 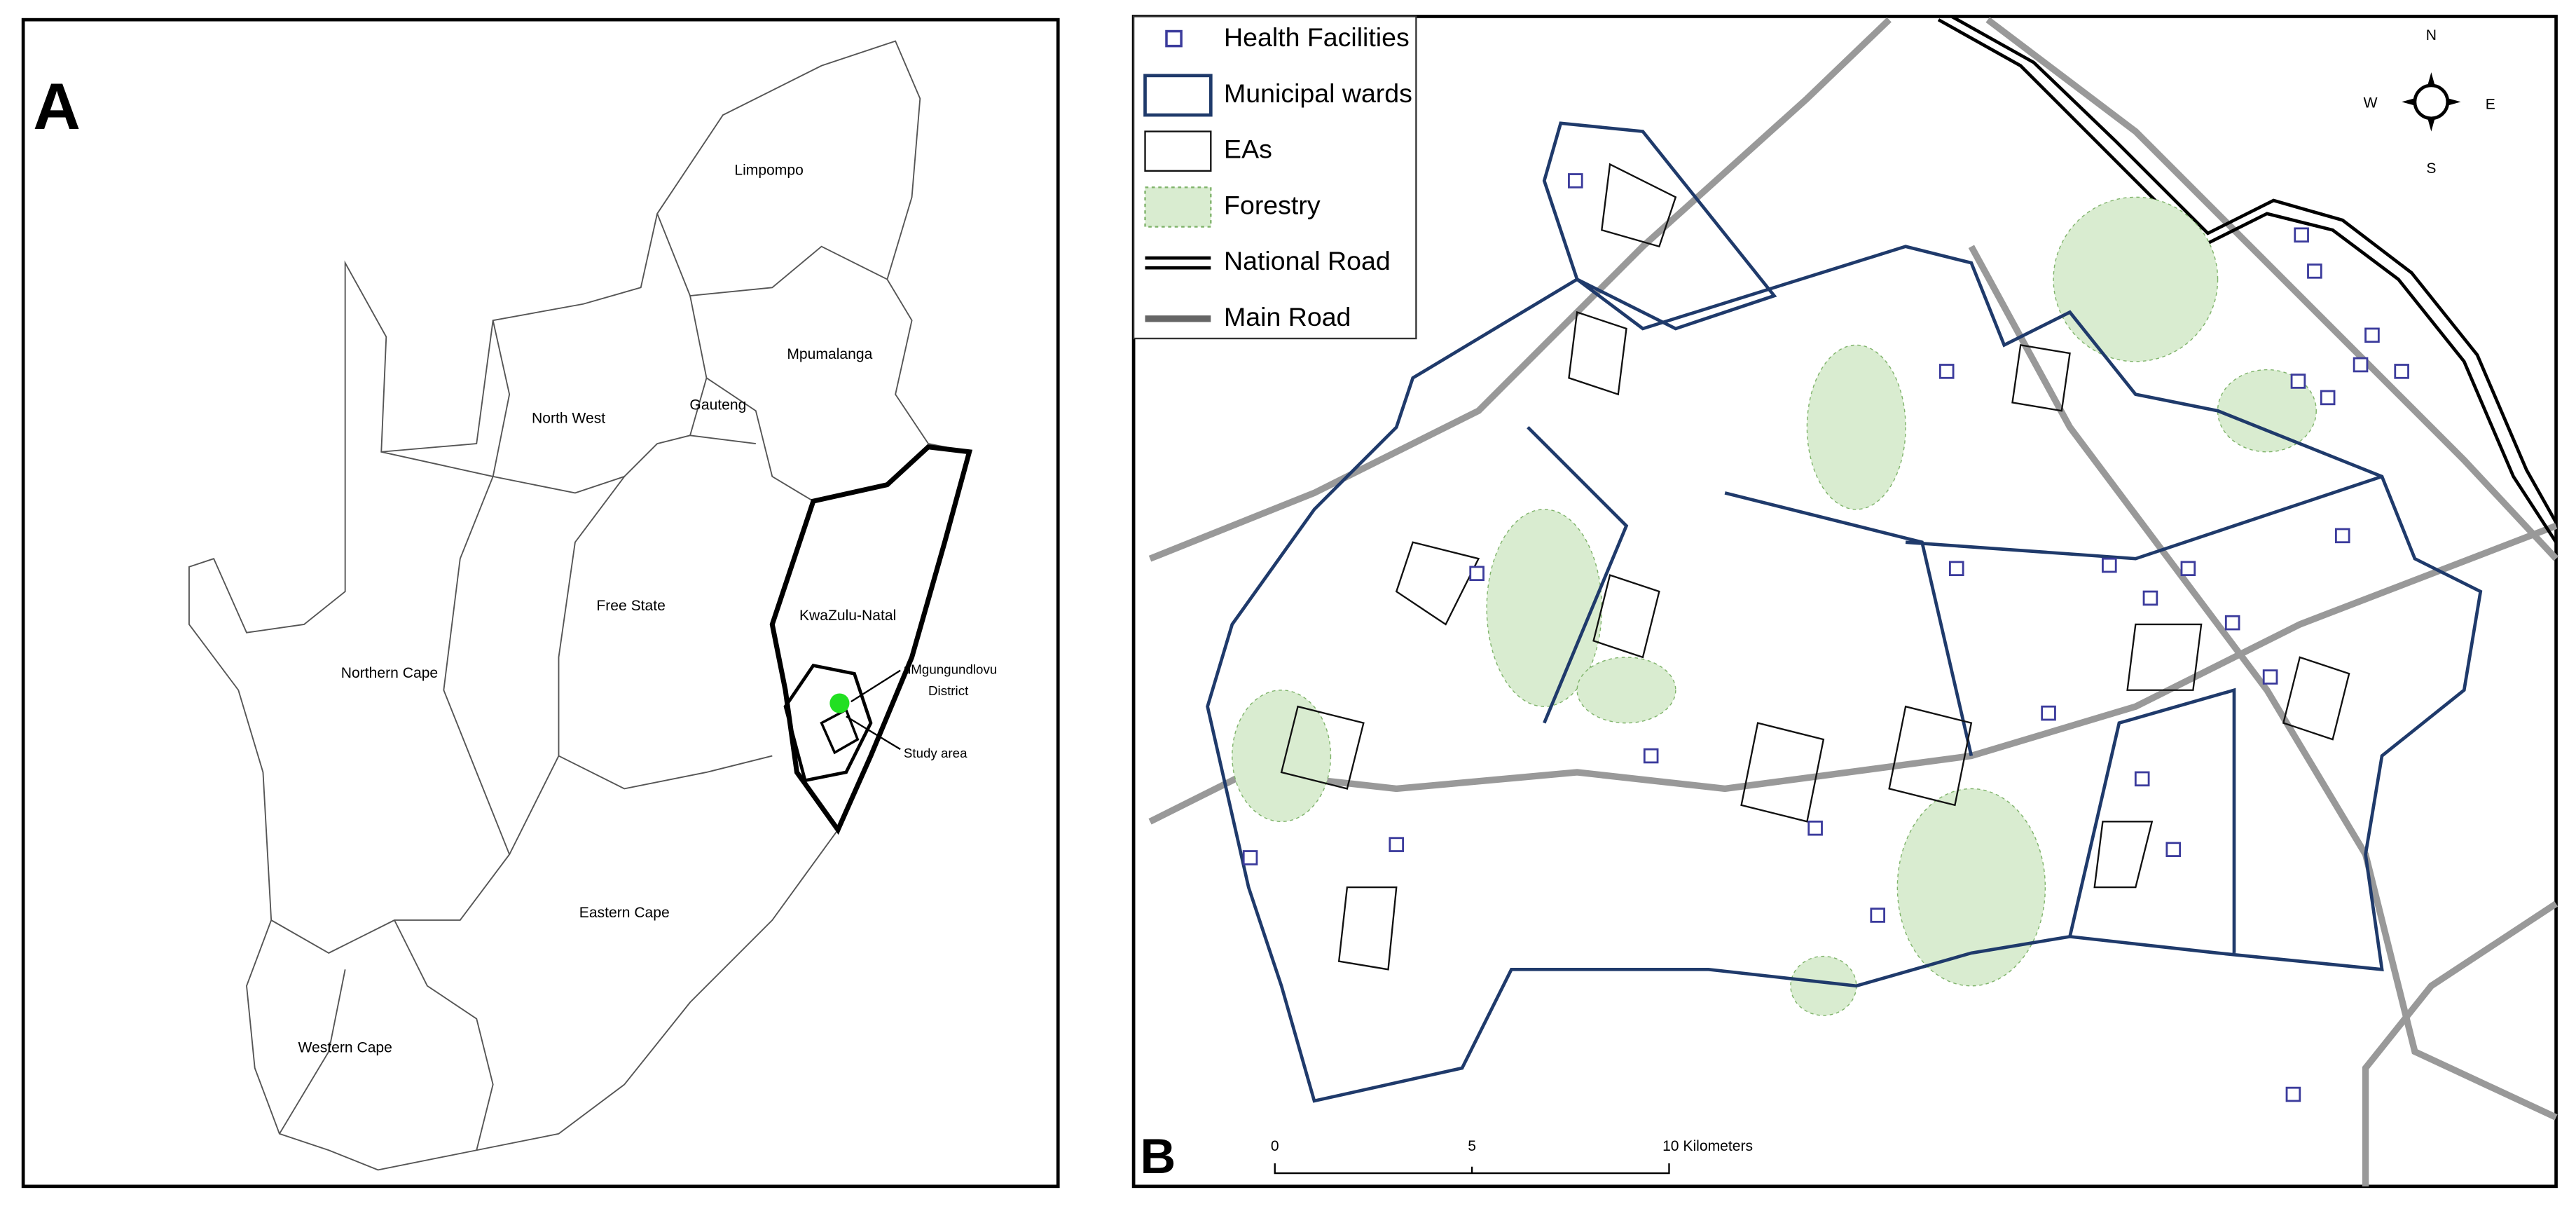 I want to click on legend-label: Health Facilities, so click(x=1317, y=37).